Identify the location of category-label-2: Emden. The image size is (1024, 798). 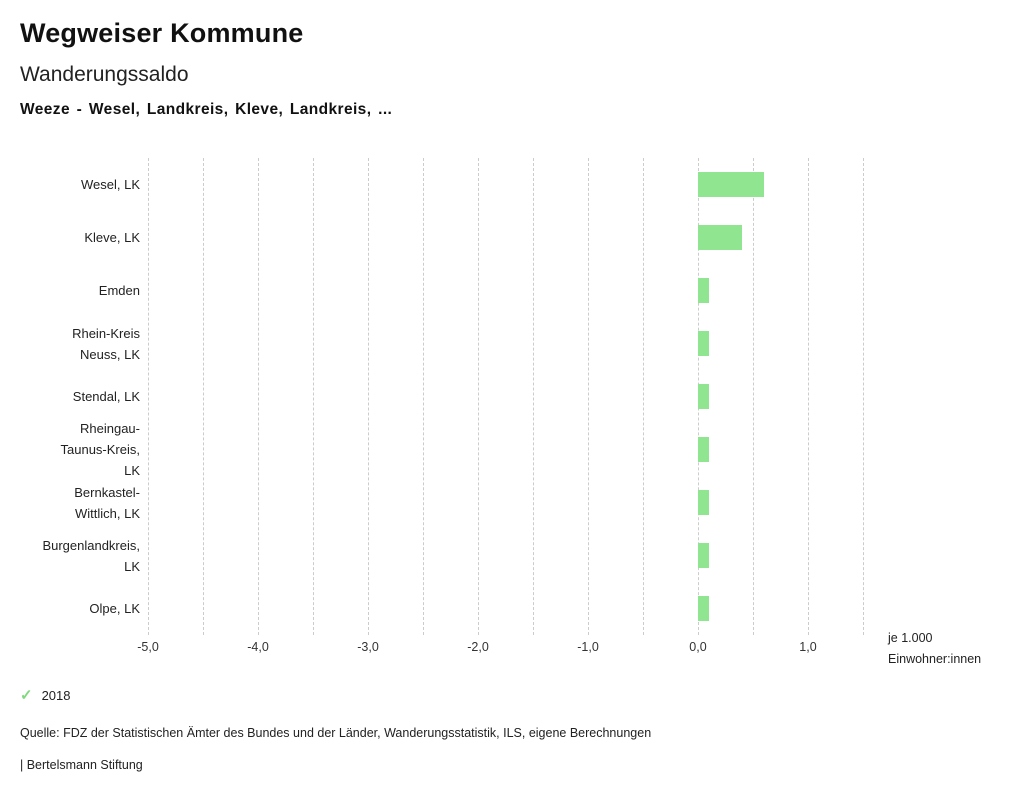
(119, 290).